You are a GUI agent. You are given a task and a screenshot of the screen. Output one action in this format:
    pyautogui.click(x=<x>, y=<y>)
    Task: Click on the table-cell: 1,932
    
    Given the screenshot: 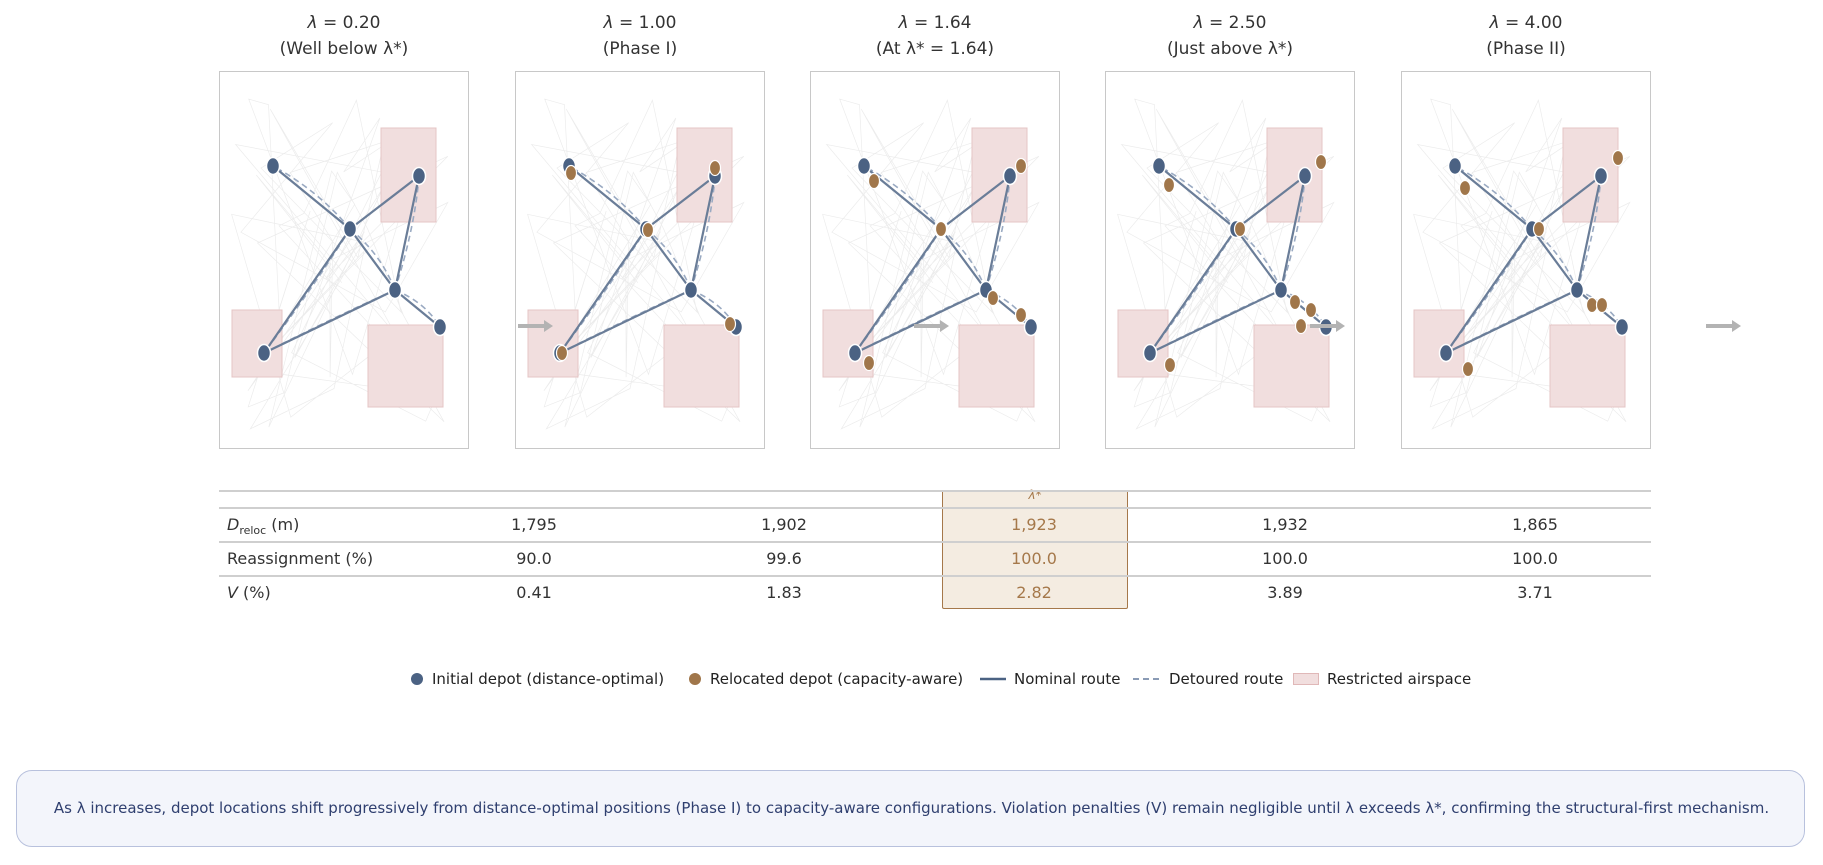 What is the action you would take?
    pyautogui.click(x=1285, y=524)
    